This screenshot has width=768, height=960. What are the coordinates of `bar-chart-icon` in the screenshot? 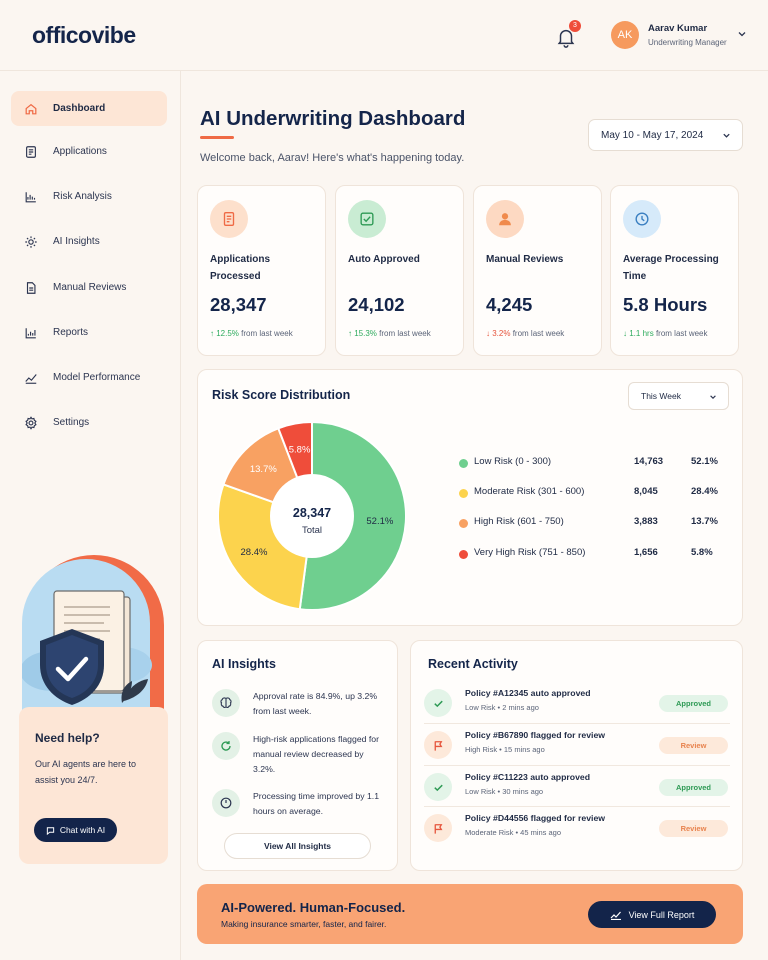 It's located at (30, 332).